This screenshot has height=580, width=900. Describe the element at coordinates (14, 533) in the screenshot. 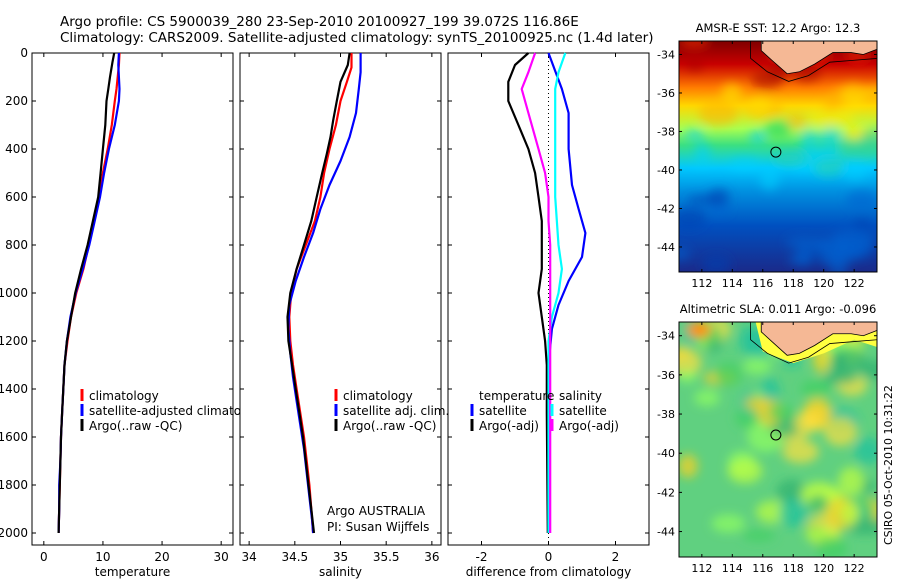

I see `y-tick-label: 2000` at that location.